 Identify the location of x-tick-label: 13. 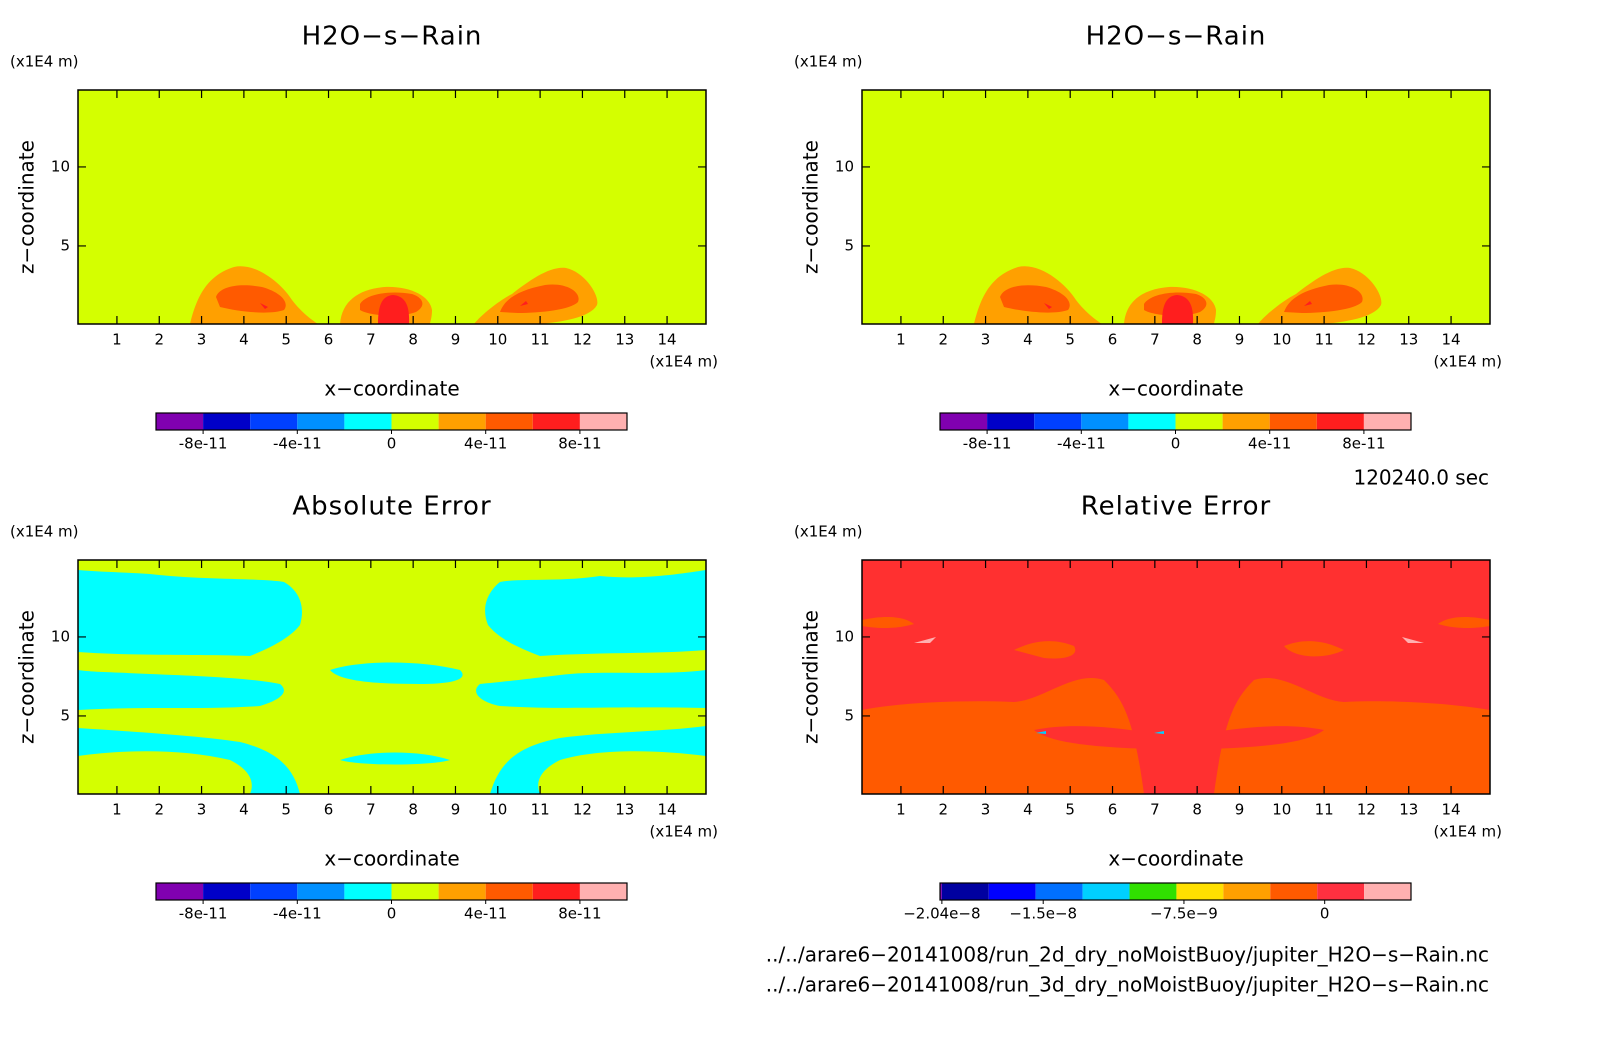
(624, 340).